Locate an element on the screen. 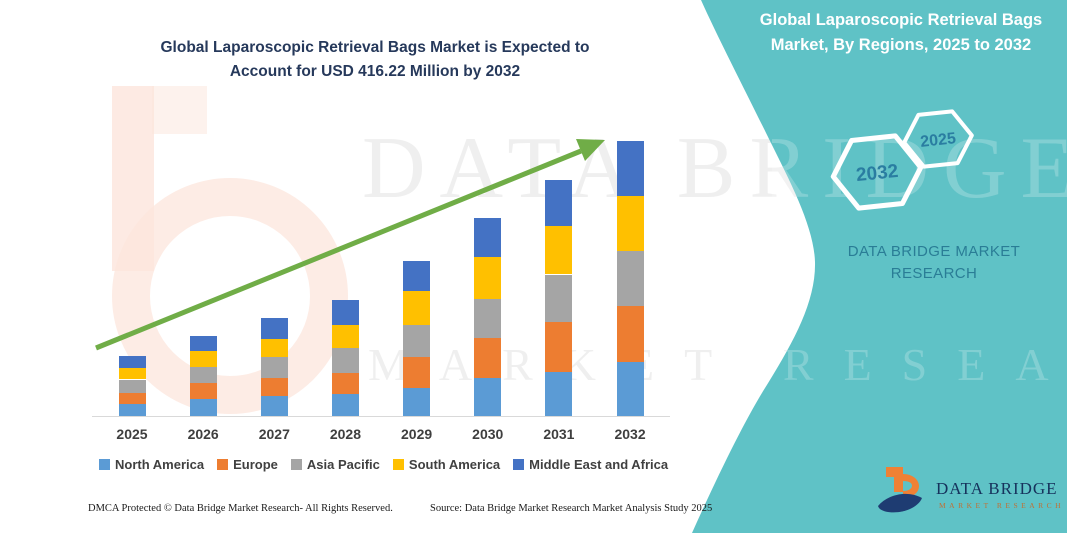 The height and width of the screenshot is (533, 1067). x-axis-line is located at coordinates (381, 416).